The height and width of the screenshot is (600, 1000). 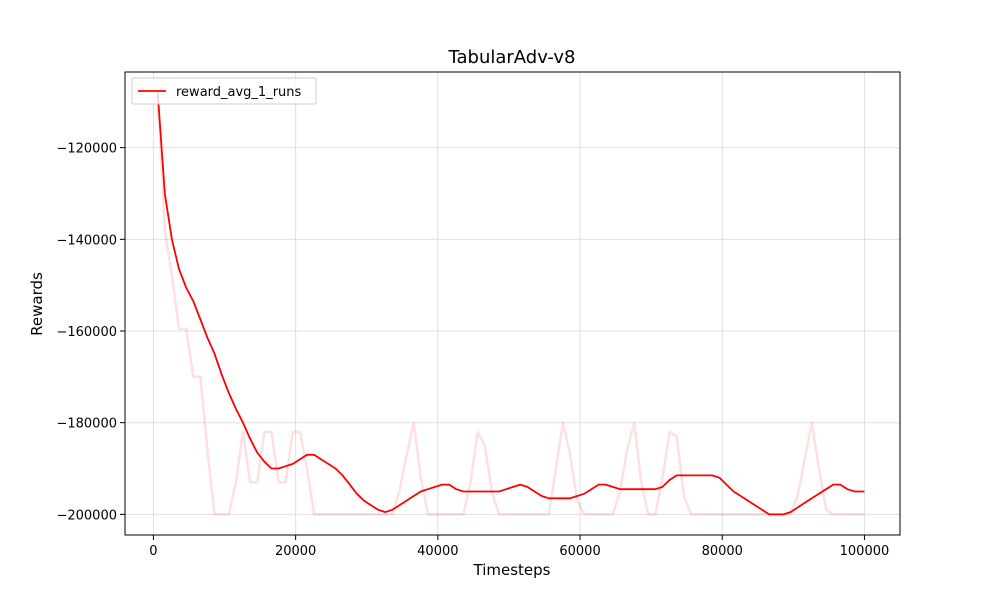 I want to click on y-tick-label: −140000, so click(x=86, y=240).